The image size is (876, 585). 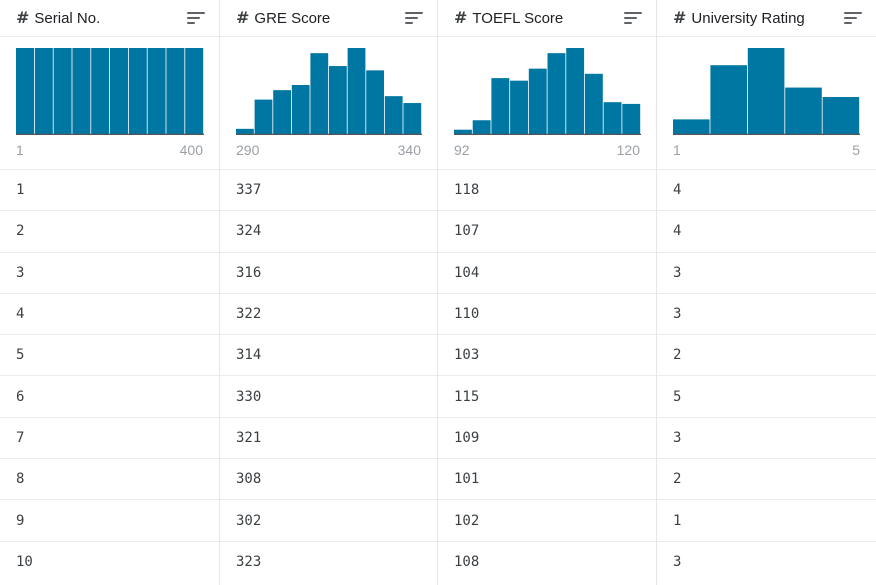 What do you see at coordinates (508, 18) in the screenshot?
I see `column-header-label-group: # TOEFL Score` at bounding box center [508, 18].